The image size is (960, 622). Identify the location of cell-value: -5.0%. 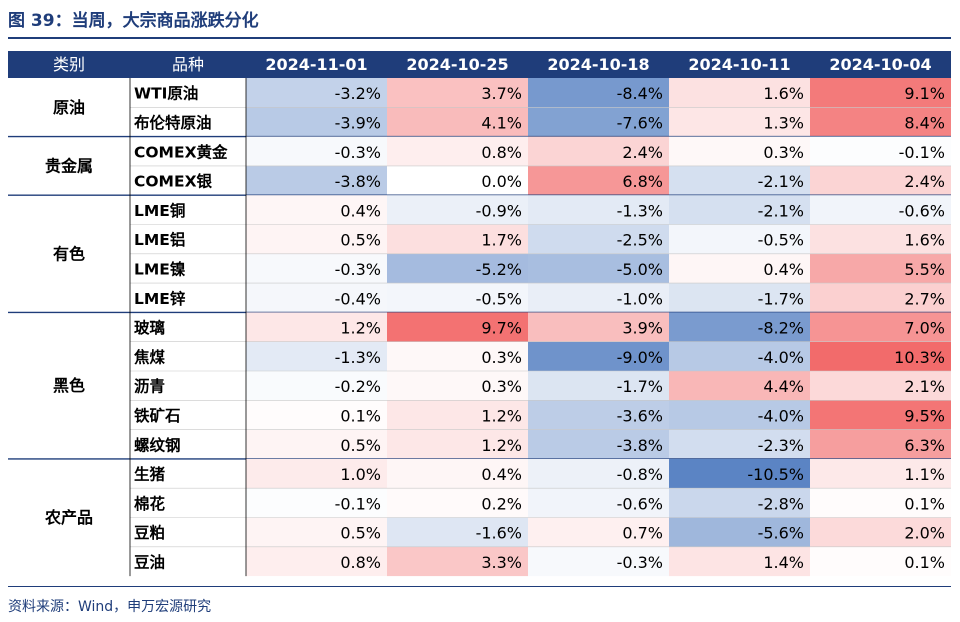
(640, 269).